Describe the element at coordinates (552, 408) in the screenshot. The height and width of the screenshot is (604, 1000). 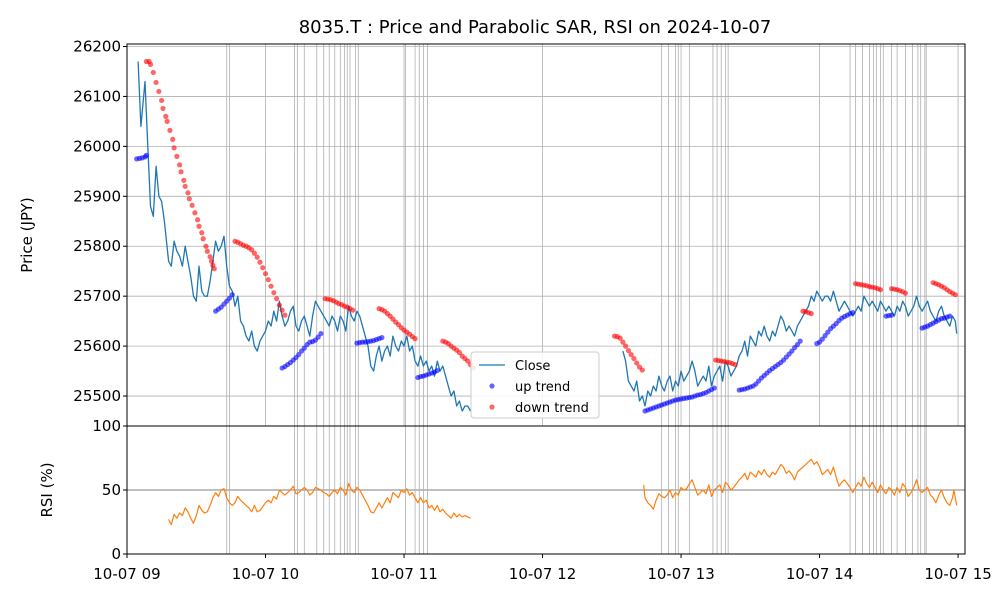
I see `legend-label: down trend` at that location.